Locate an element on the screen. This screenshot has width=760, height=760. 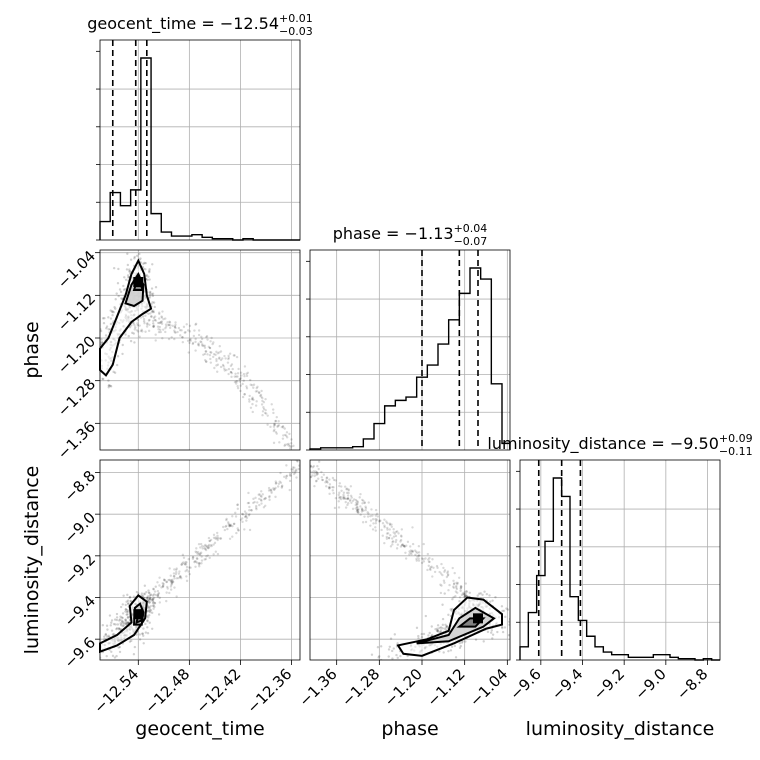
scatter-grid is located at coordinates (200, 350).